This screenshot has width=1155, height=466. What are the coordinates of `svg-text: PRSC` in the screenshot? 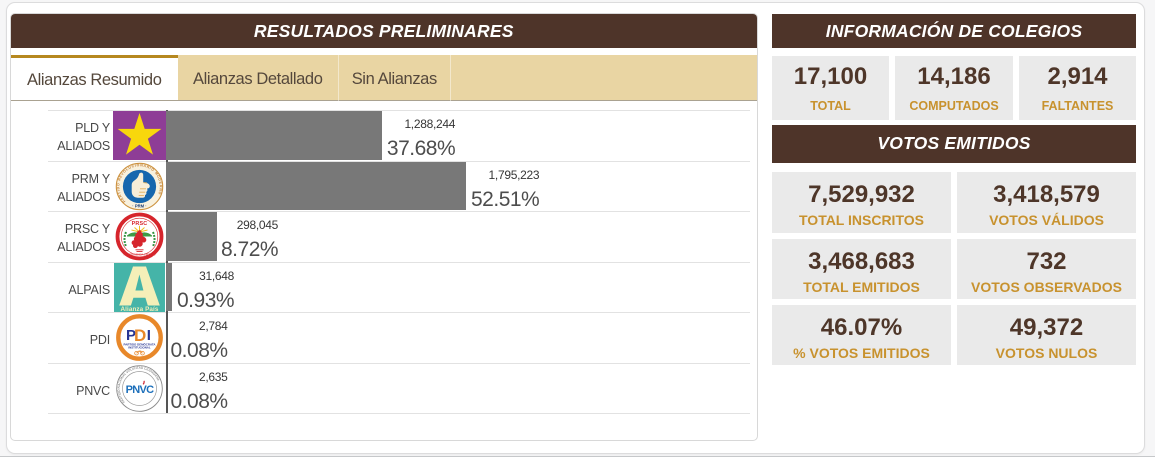 It's located at (139, 224).